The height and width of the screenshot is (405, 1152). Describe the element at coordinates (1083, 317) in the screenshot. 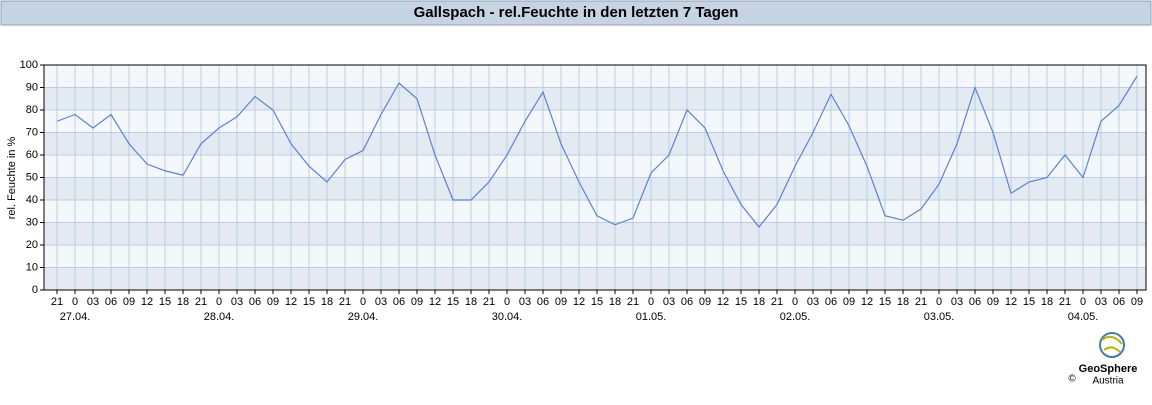

I see `date-label: 04.05.` at that location.